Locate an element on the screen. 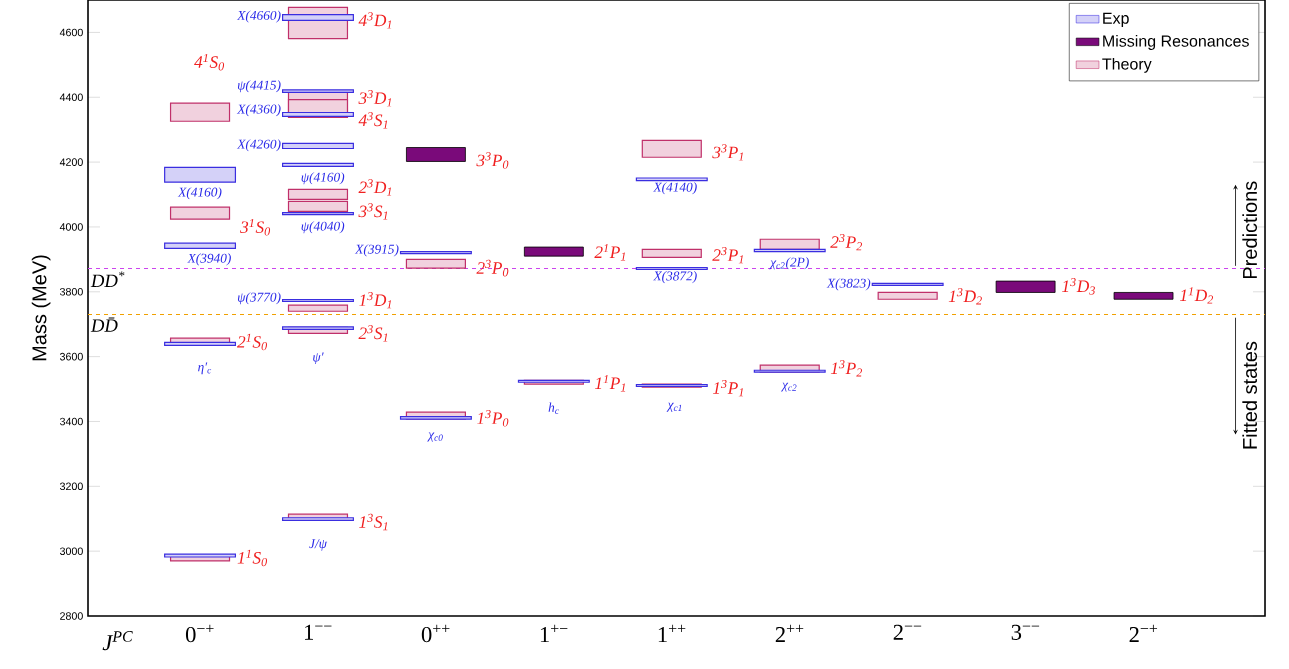  annotation: X(4160) is located at coordinates (199, 193).